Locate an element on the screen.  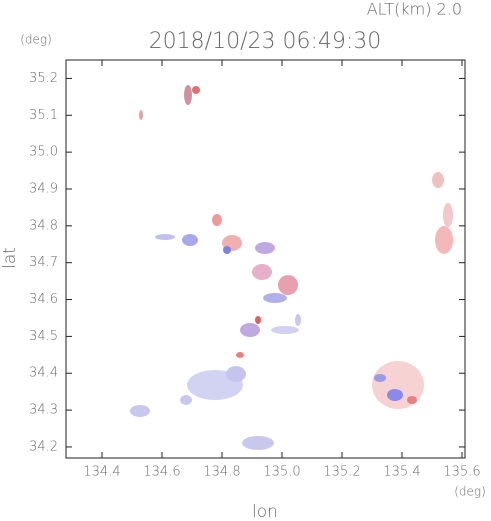
y-tick-label: 34.8 is located at coordinates (43, 225).